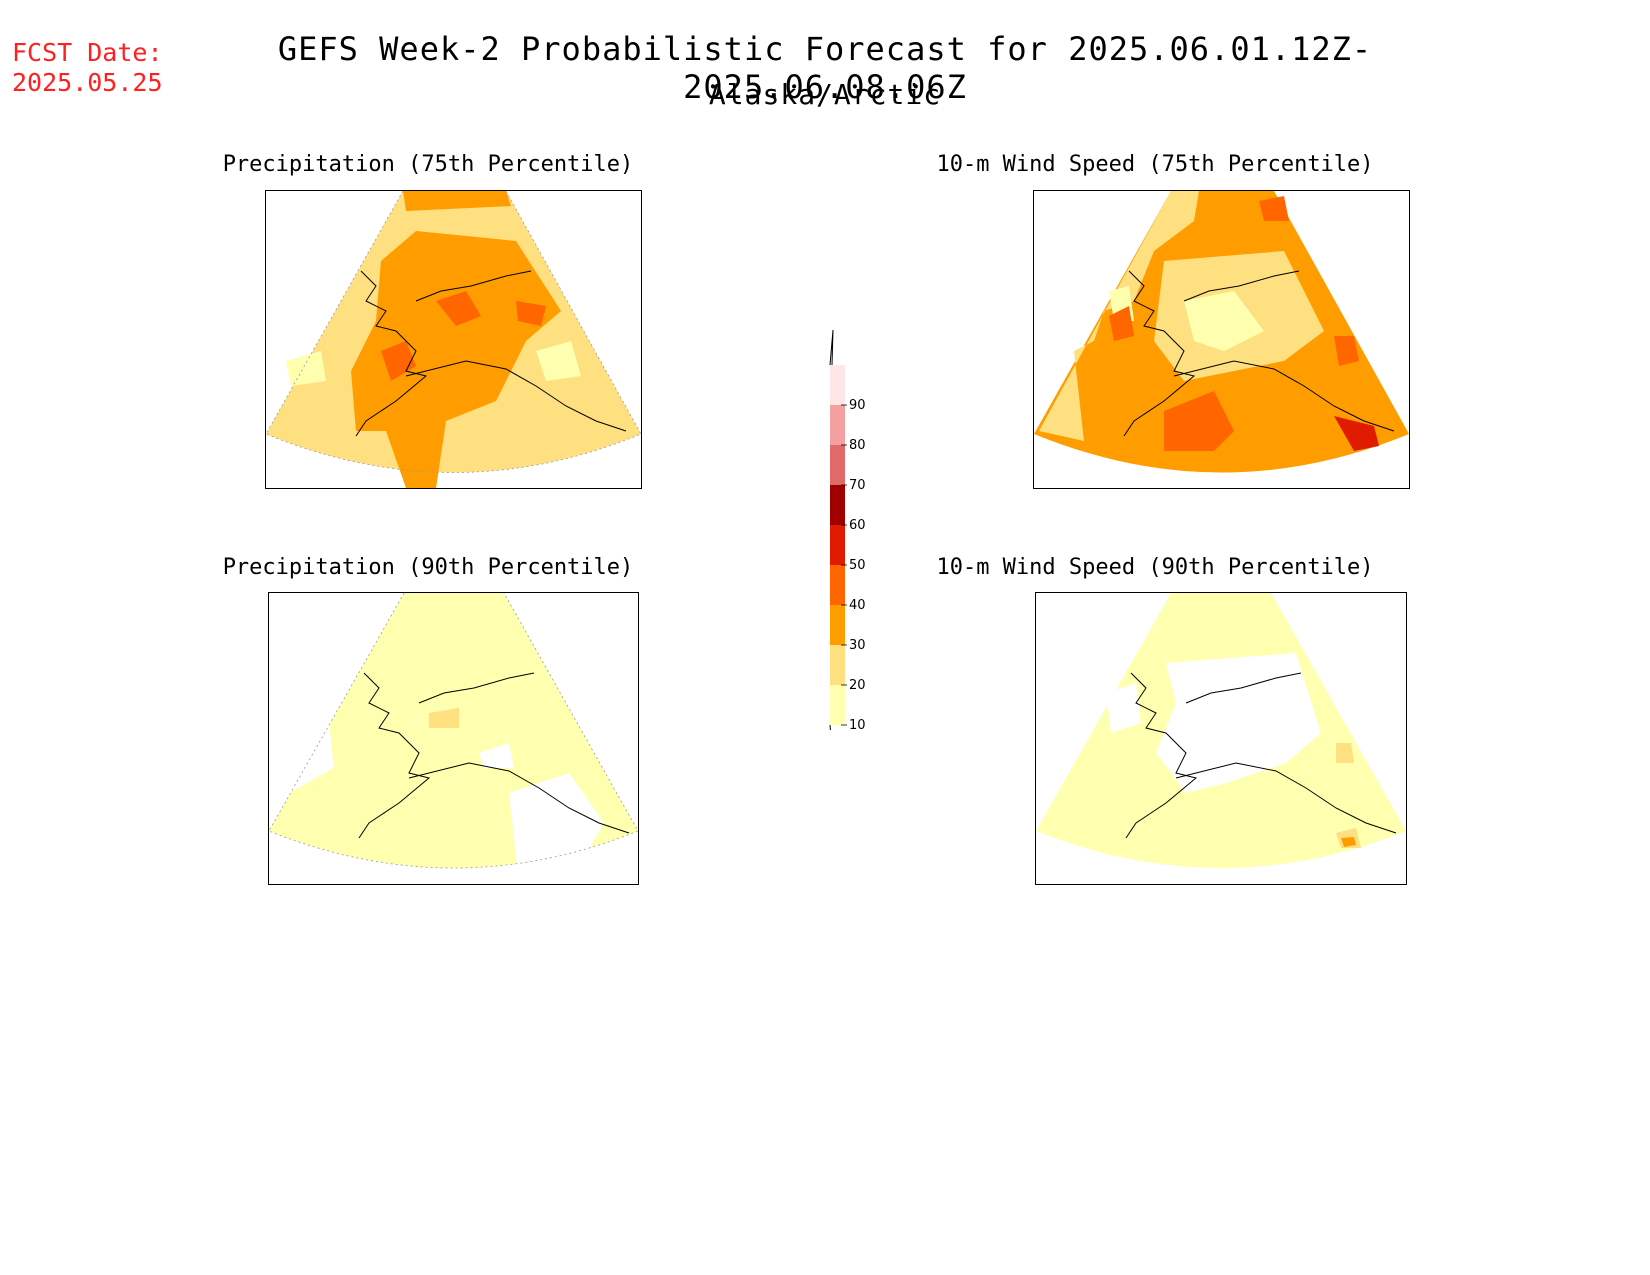  Describe the element at coordinates (857, 405) in the screenshot. I see `colorbar-tick-label: 90` at that location.